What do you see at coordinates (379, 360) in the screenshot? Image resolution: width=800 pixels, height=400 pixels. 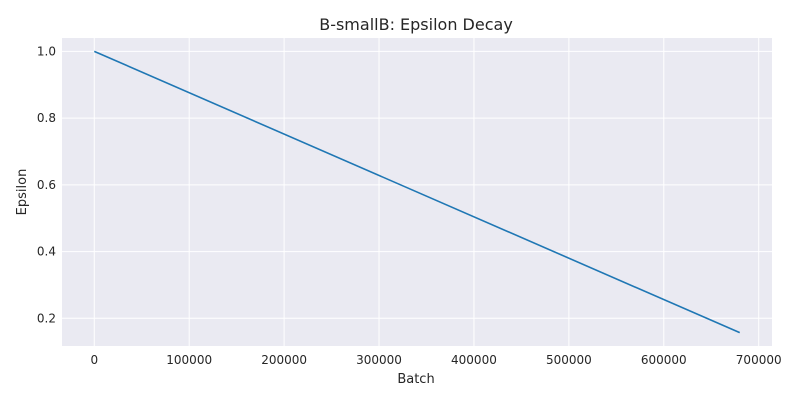 I see `x-tick-label: 300000` at bounding box center [379, 360].